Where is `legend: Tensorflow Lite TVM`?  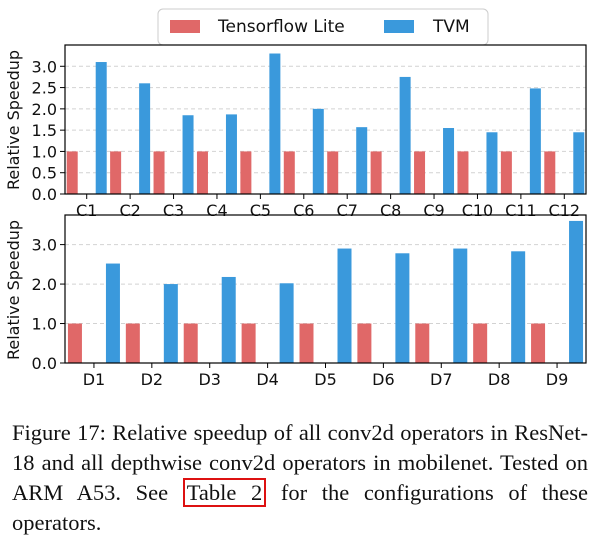 legend: Tensorflow Lite TVM is located at coordinates (323, 27).